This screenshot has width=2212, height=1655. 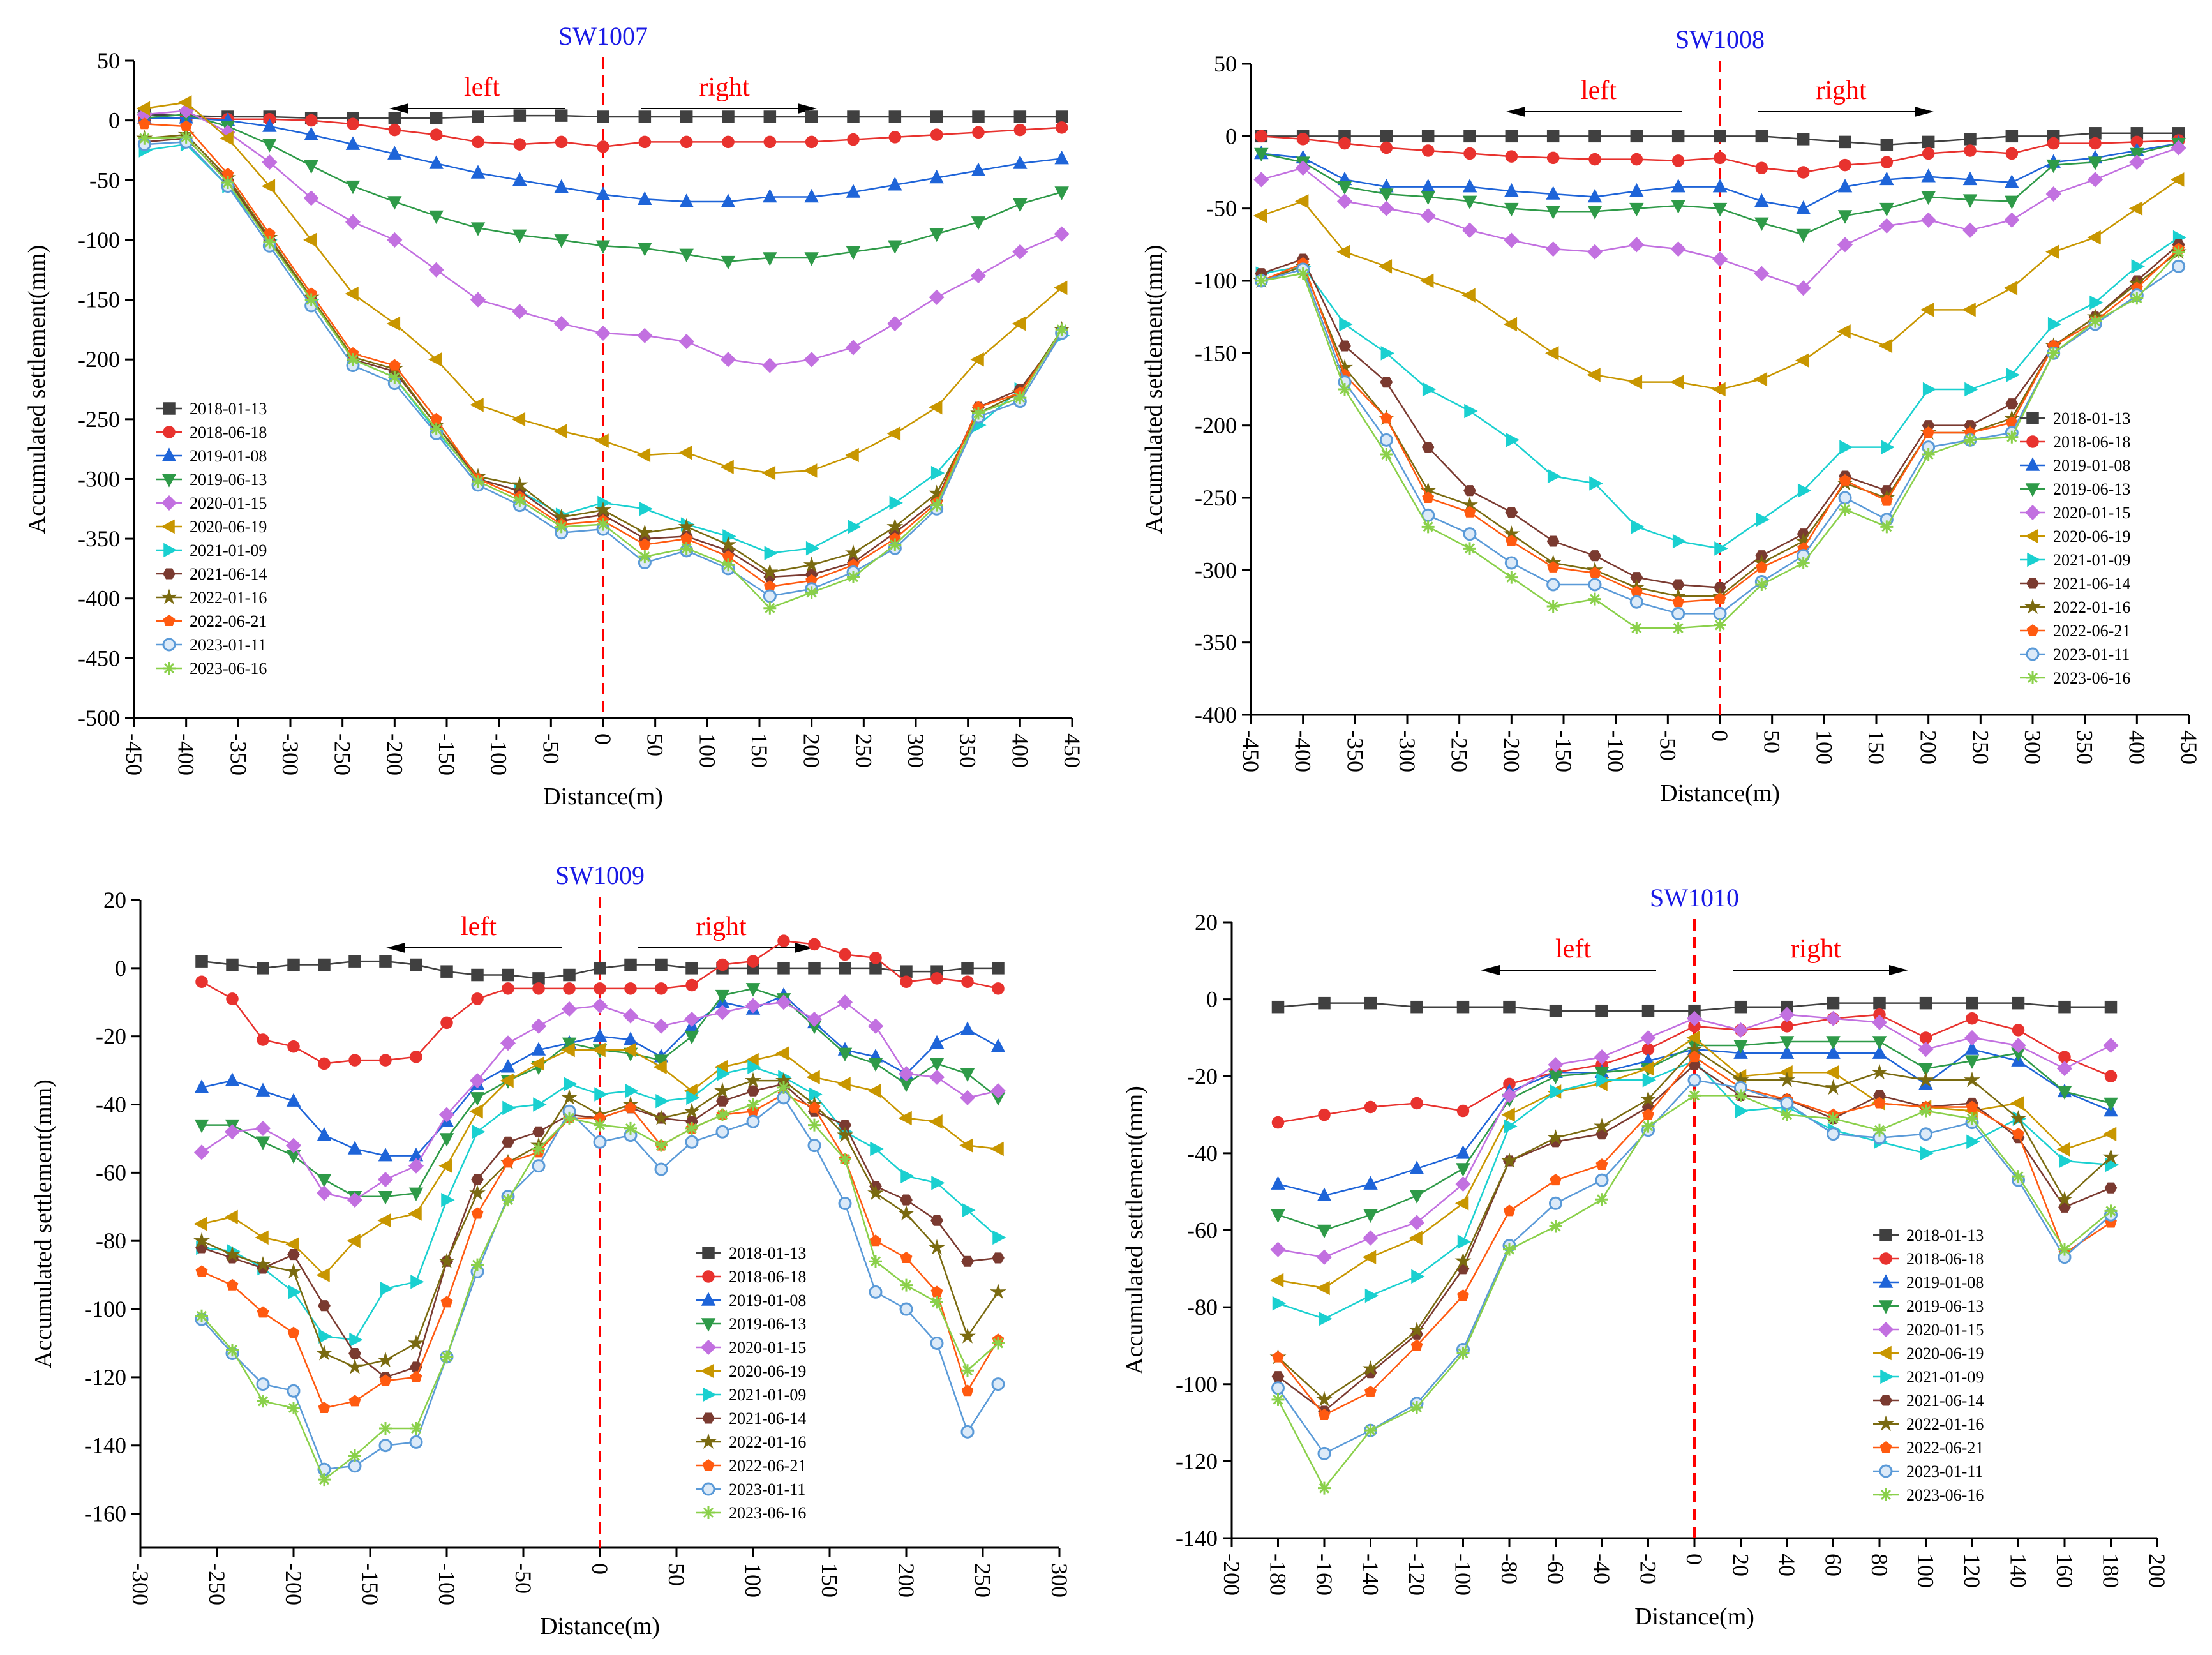 I want to click on y-tick-label: -160, so click(x=105, y=1514).